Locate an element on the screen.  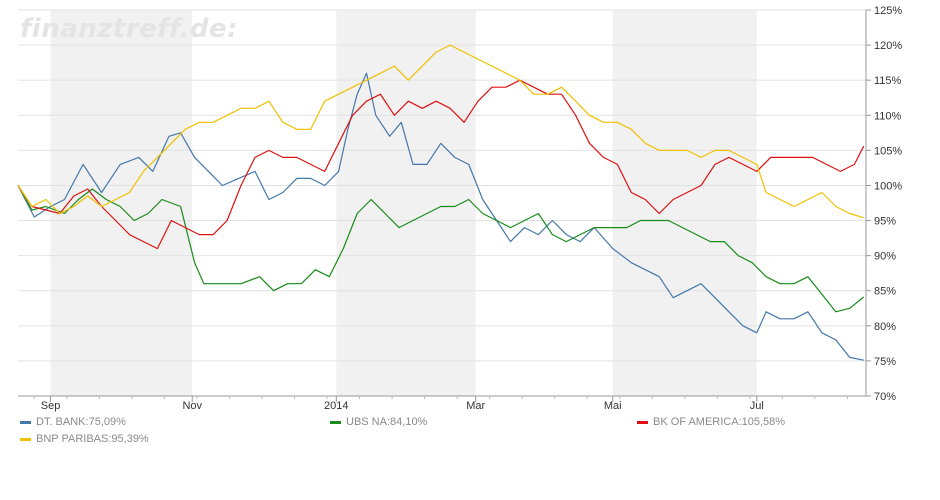
watermark: finanztreff.de: is located at coordinates (129, 29).